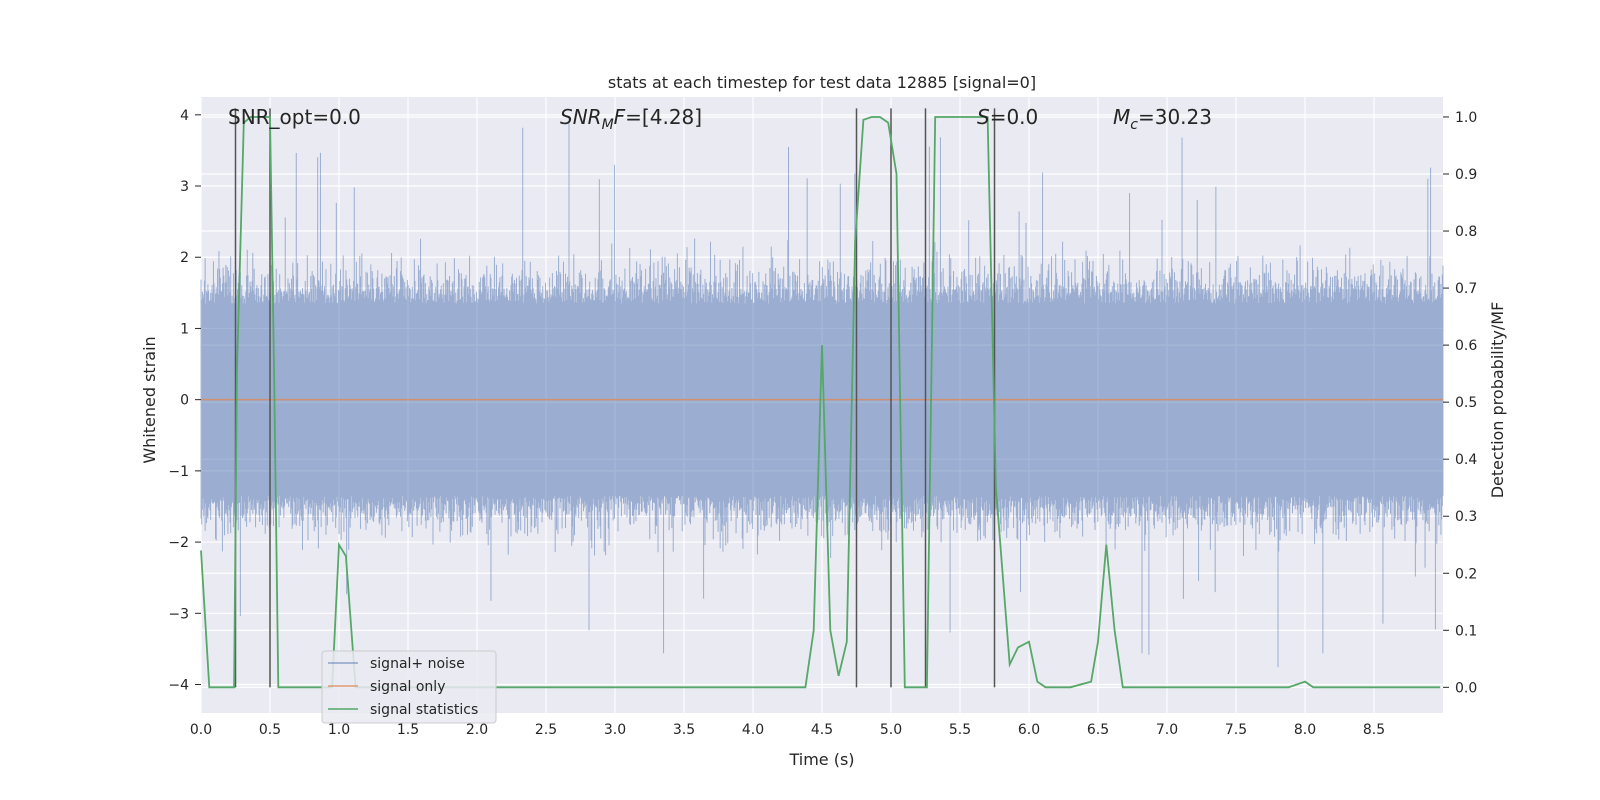 This screenshot has height=800, width=1600. Describe the element at coordinates (631, 119) in the screenshot. I see `annotation-snr-mf: SNRMF=[4.28]` at that location.